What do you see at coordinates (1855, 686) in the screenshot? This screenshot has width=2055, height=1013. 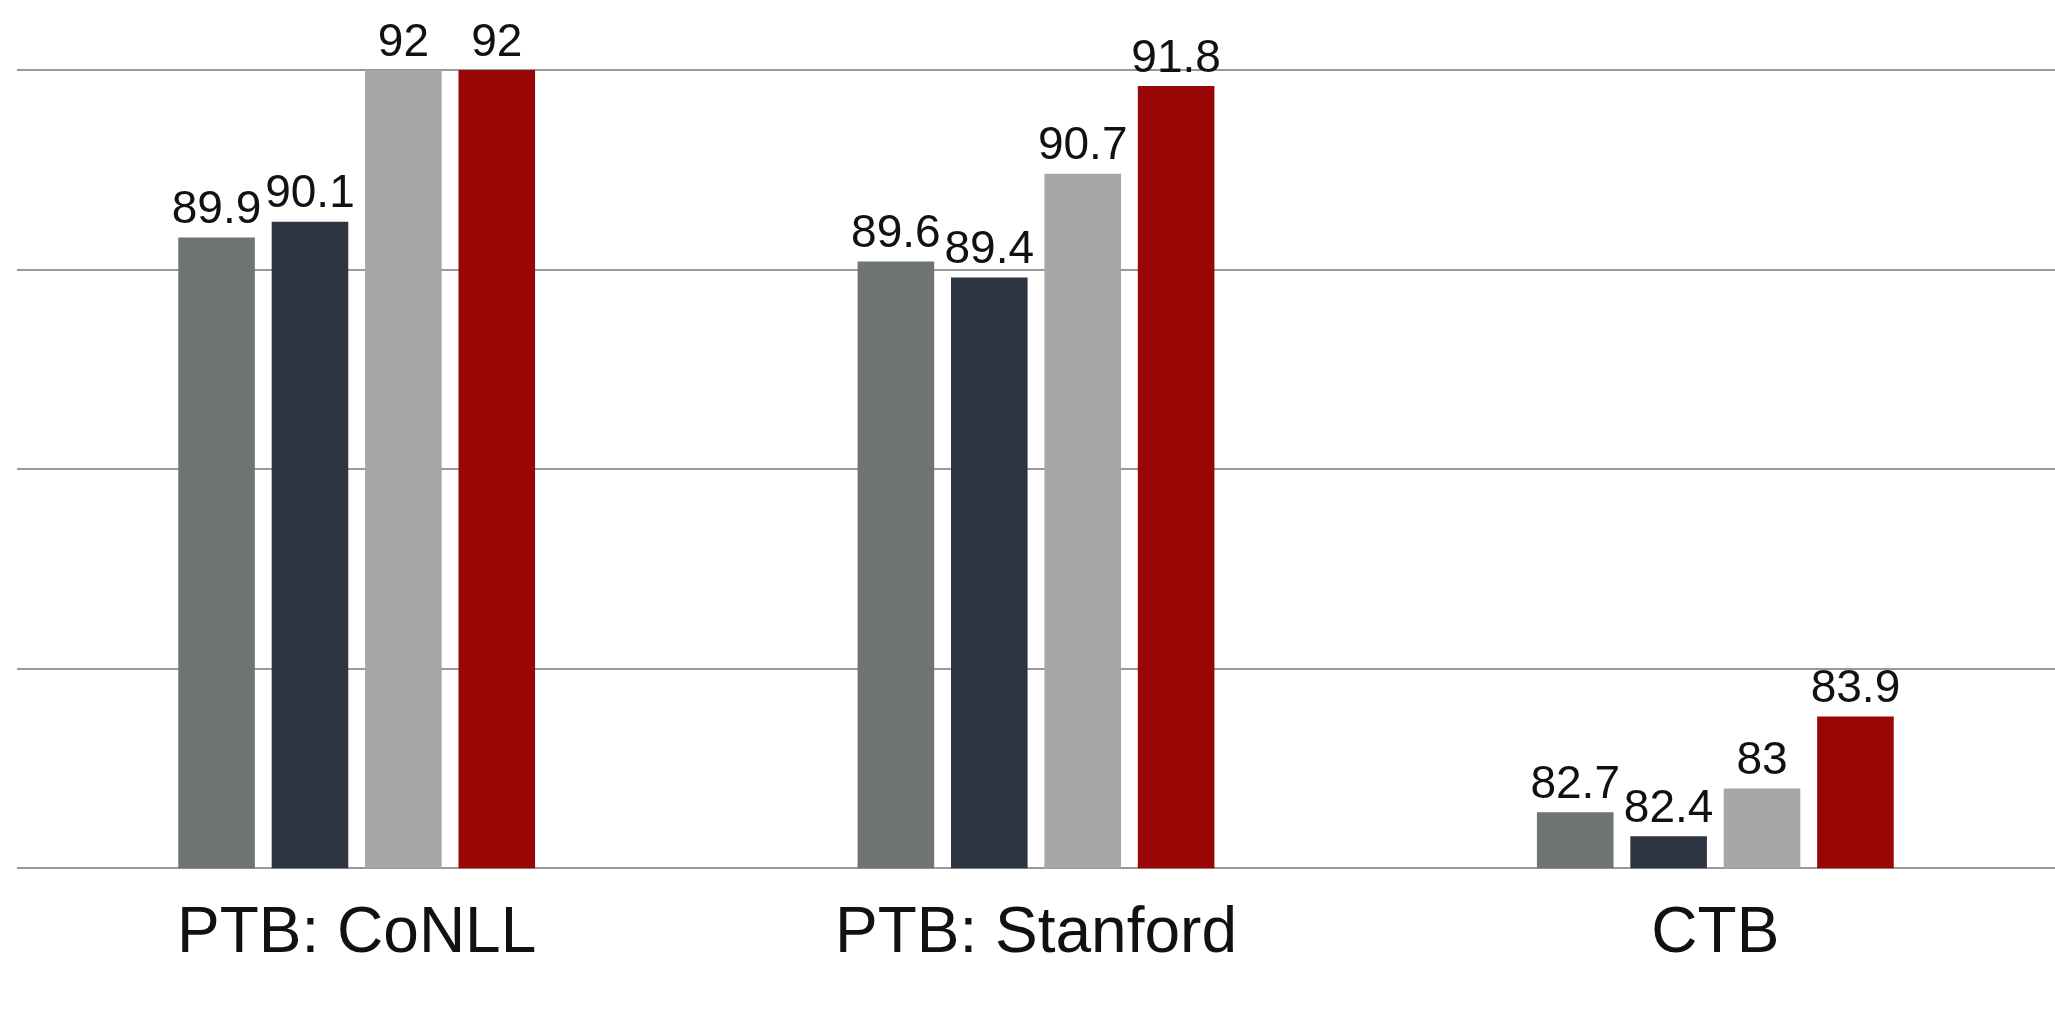 I see `data-label: 83.9` at bounding box center [1855, 686].